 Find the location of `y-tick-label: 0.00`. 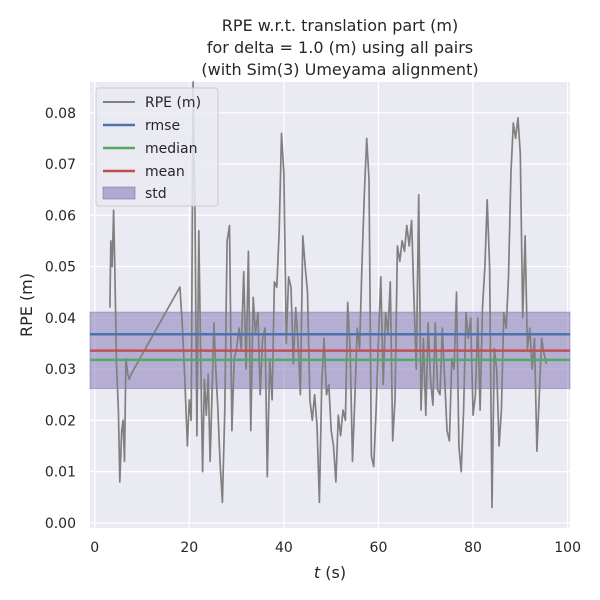

y-tick-label: 0.00 is located at coordinates (60, 524).